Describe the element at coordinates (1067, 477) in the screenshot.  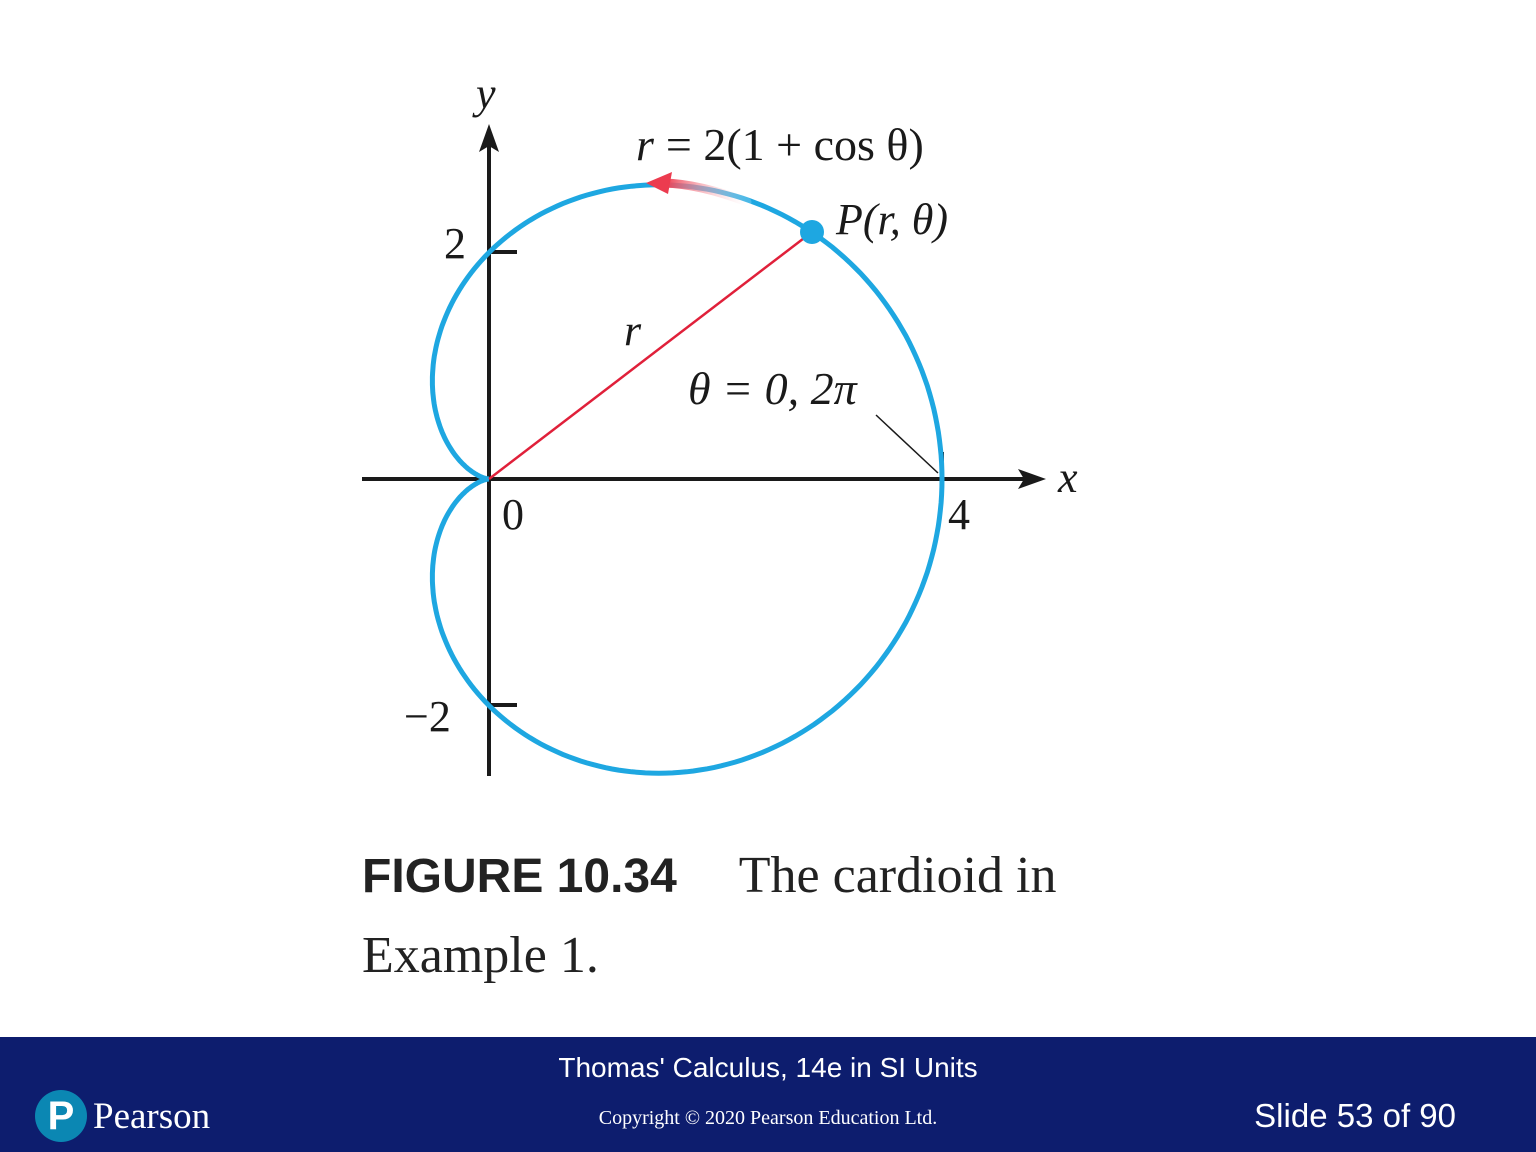
I see `axis-x-label: x` at that location.